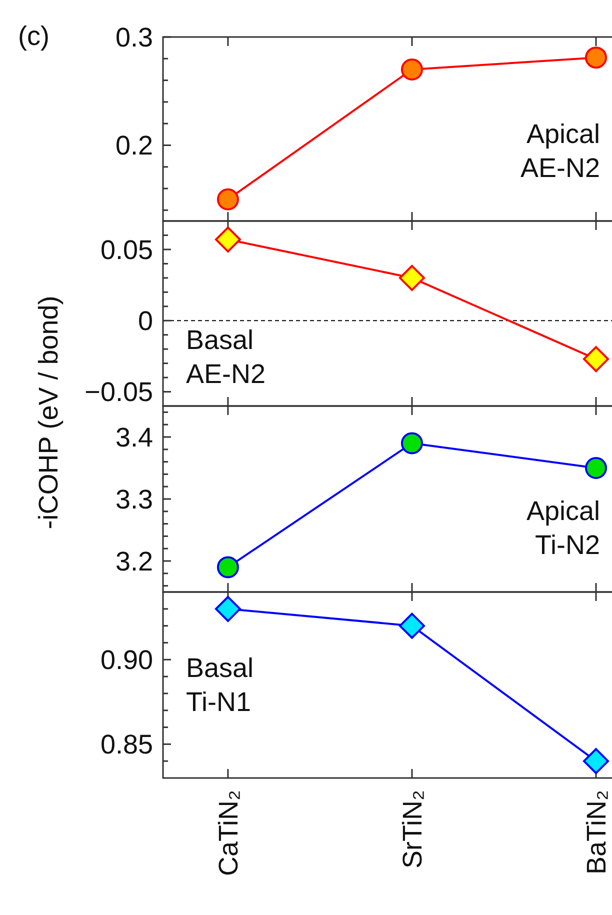  Describe the element at coordinates (134, 499) in the screenshot. I see `y-tick-label: 3.3` at that location.